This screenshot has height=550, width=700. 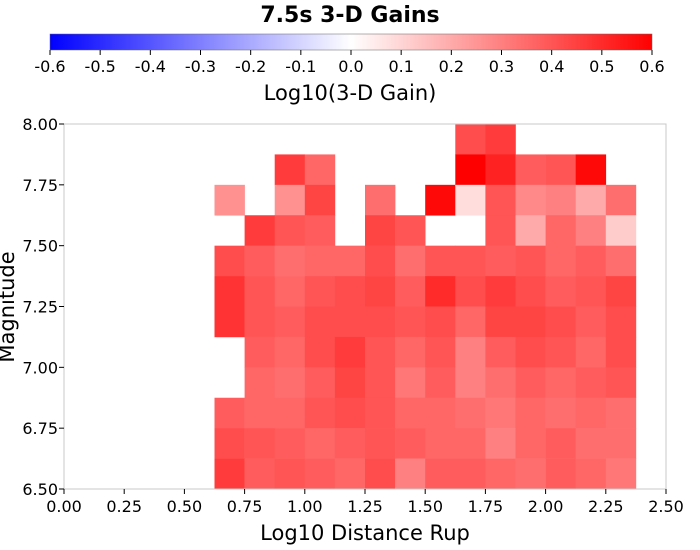 What do you see at coordinates (365, 533) in the screenshot?
I see `x-axis-label: Log10 Distance Rup` at bounding box center [365, 533].